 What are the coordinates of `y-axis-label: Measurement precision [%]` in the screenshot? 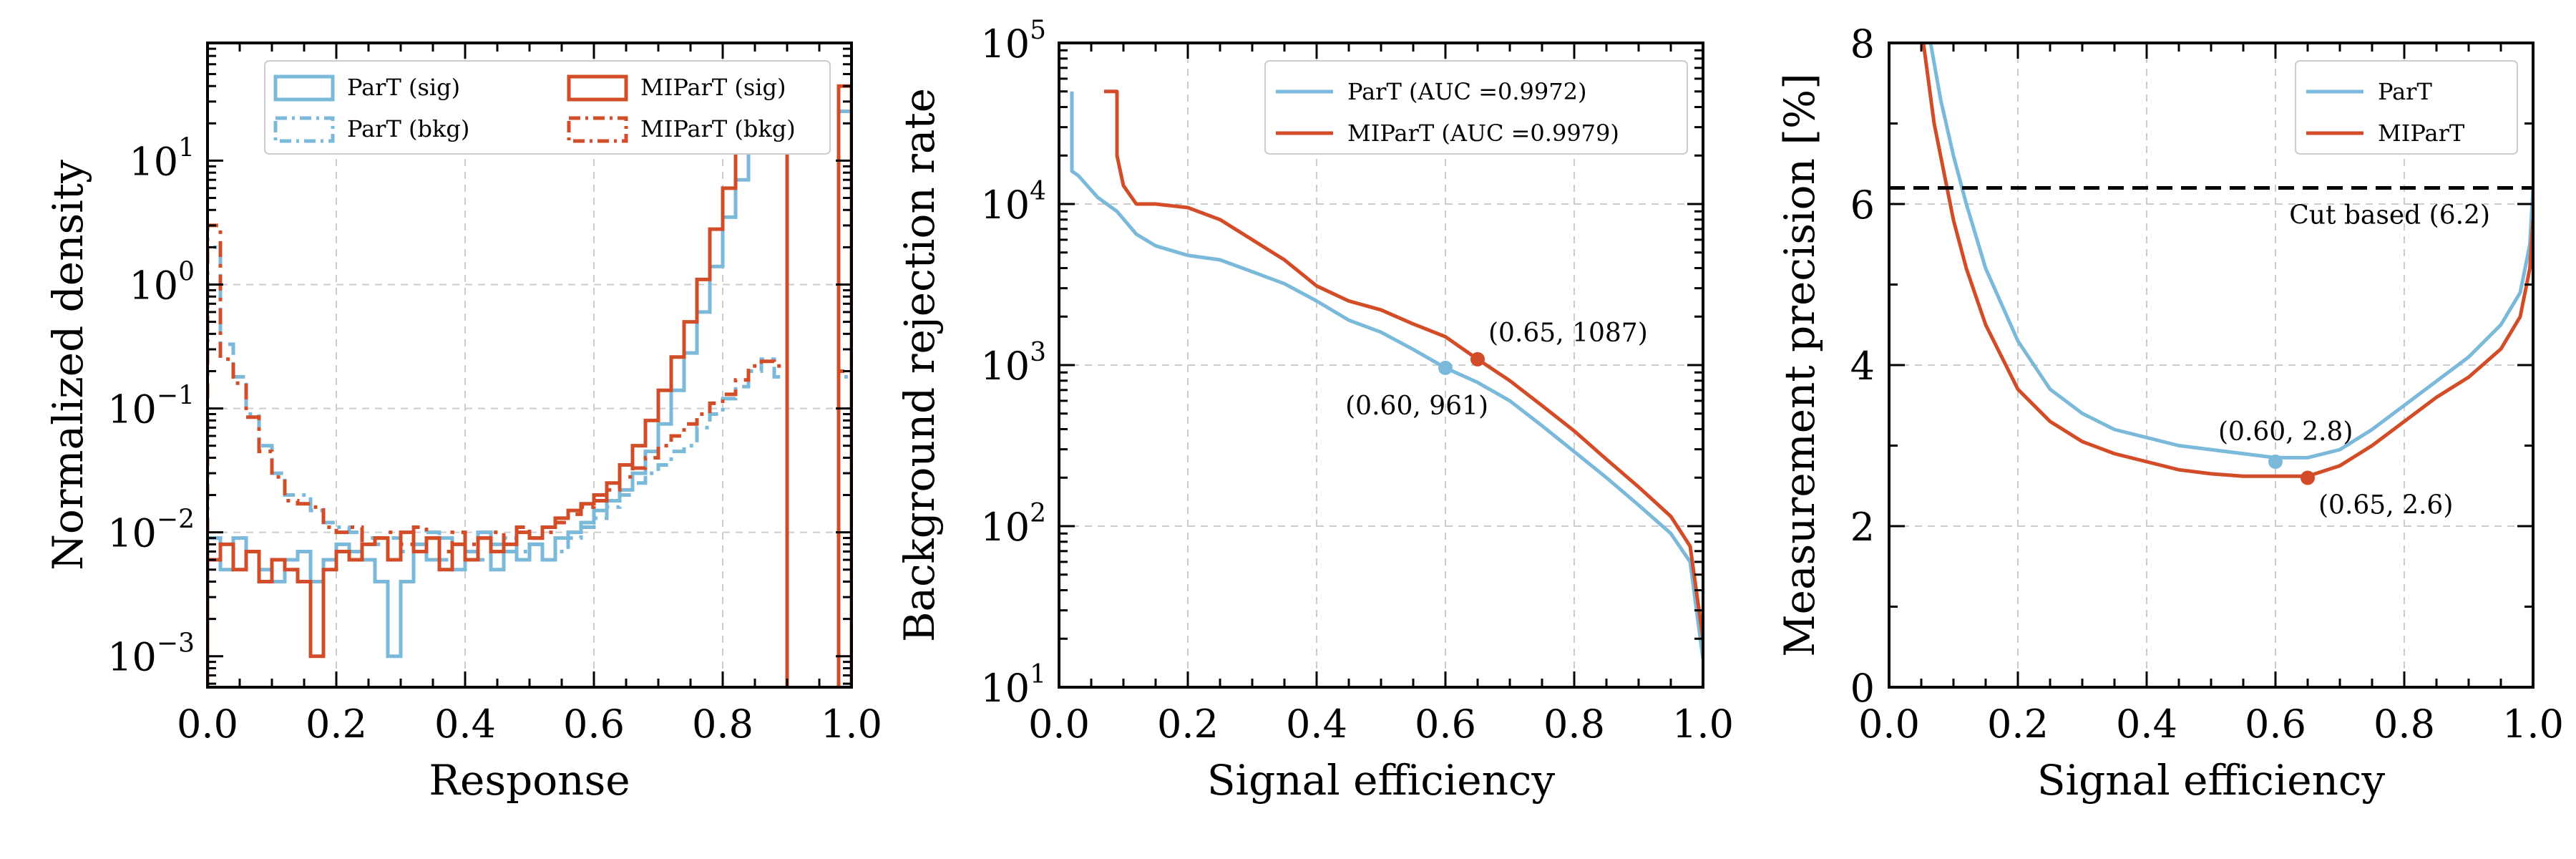 It's located at (1799, 364).